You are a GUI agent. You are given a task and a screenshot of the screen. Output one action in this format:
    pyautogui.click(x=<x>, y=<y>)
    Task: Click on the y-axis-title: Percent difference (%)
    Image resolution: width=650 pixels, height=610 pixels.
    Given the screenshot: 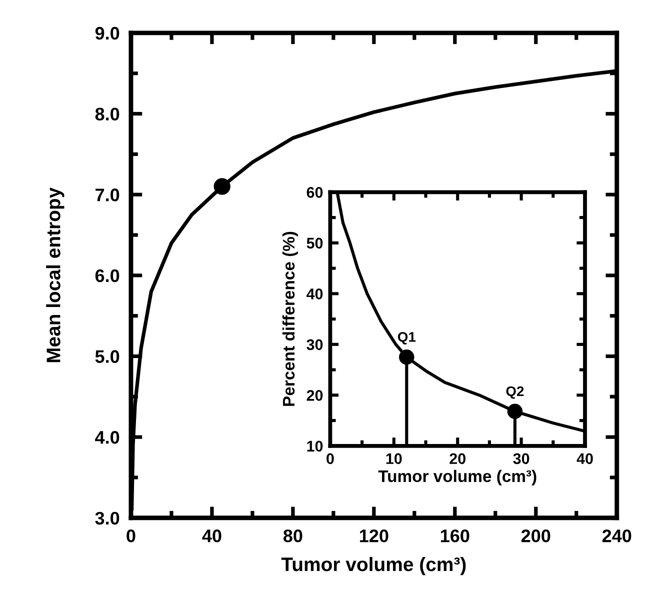 What is the action you would take?
    pyautogui.click(x=290, y=319)
    